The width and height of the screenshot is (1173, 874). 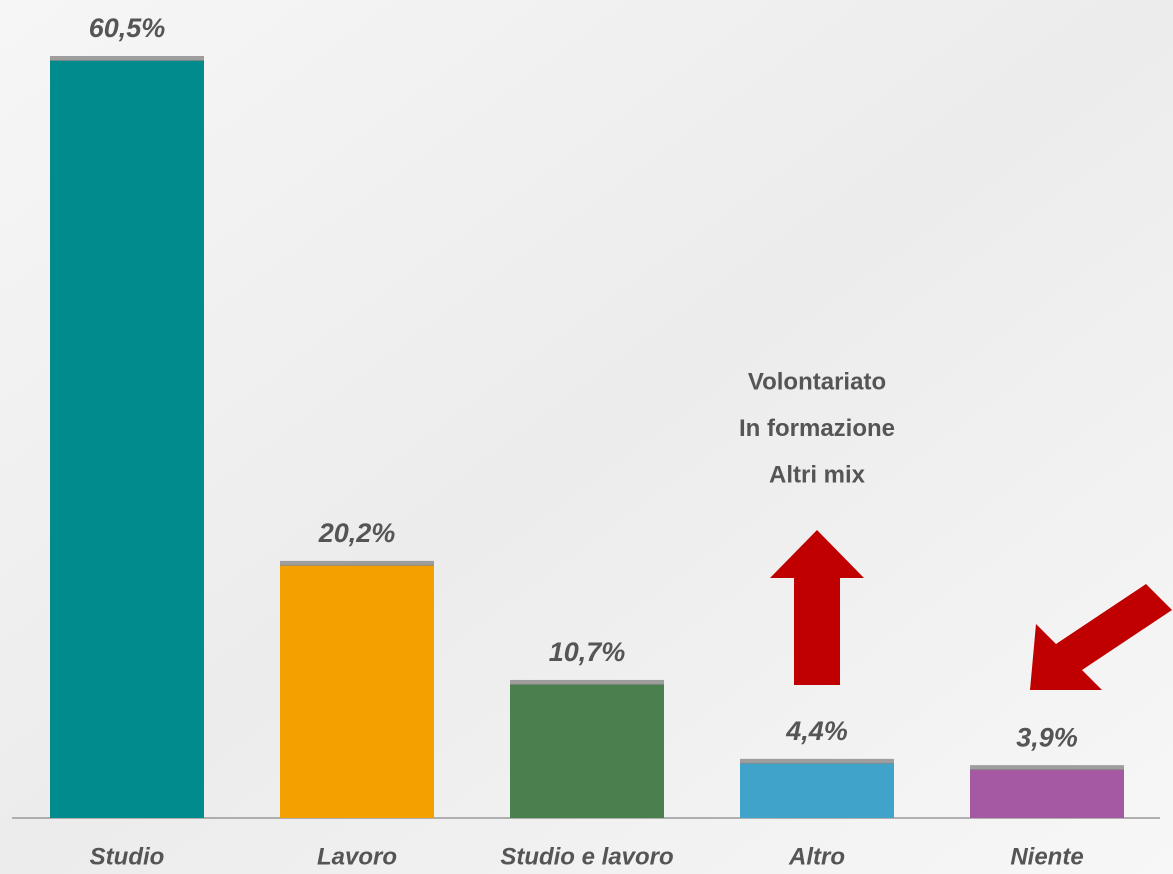 What do you see at coordinates (817, 381) in the screenshot?
I see `annotation-line: Volontariato` at bounding box center [817, 381].